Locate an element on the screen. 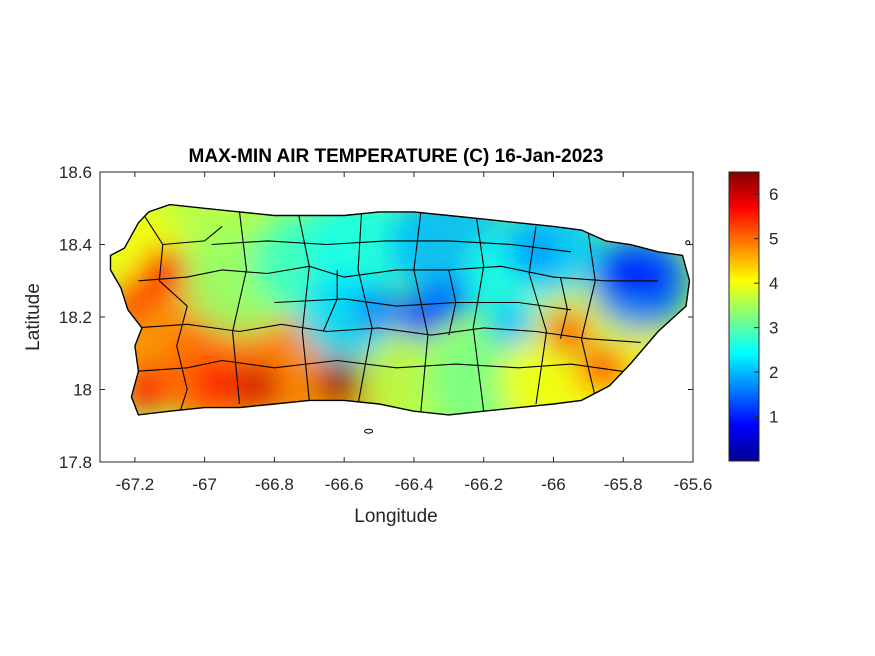 The width and height of the screenshot is (875, 656). x-tick-label-0: -67.2 is located at coordinates (135, 484).